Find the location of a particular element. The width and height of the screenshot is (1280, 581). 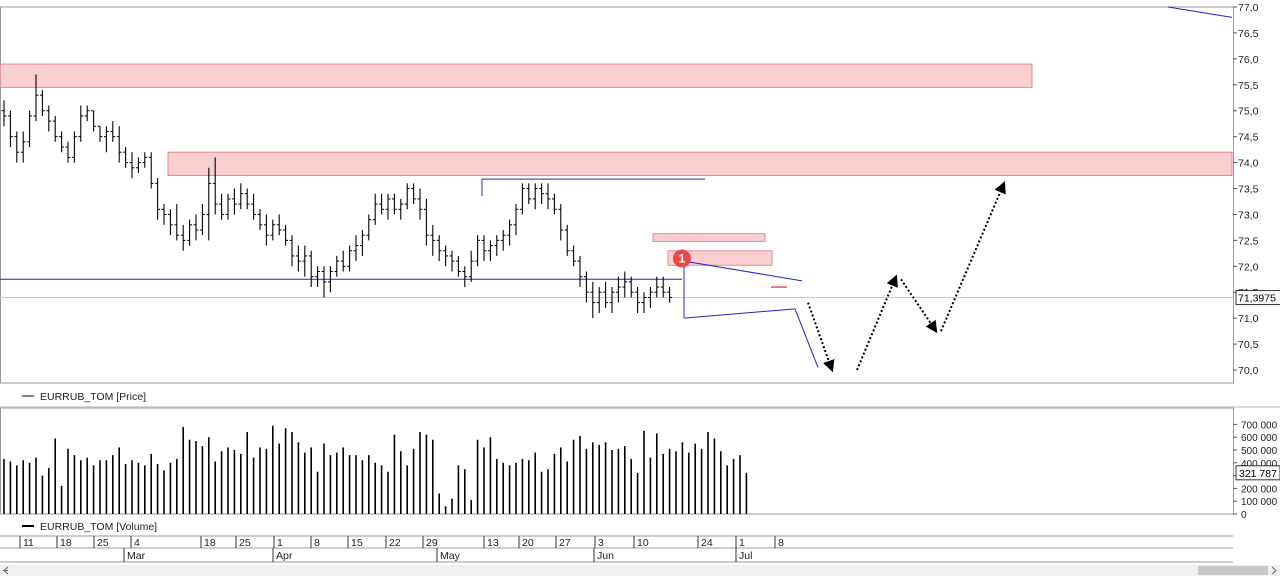

day-tick-label-14: 3 is located at coordinates (601, 543).